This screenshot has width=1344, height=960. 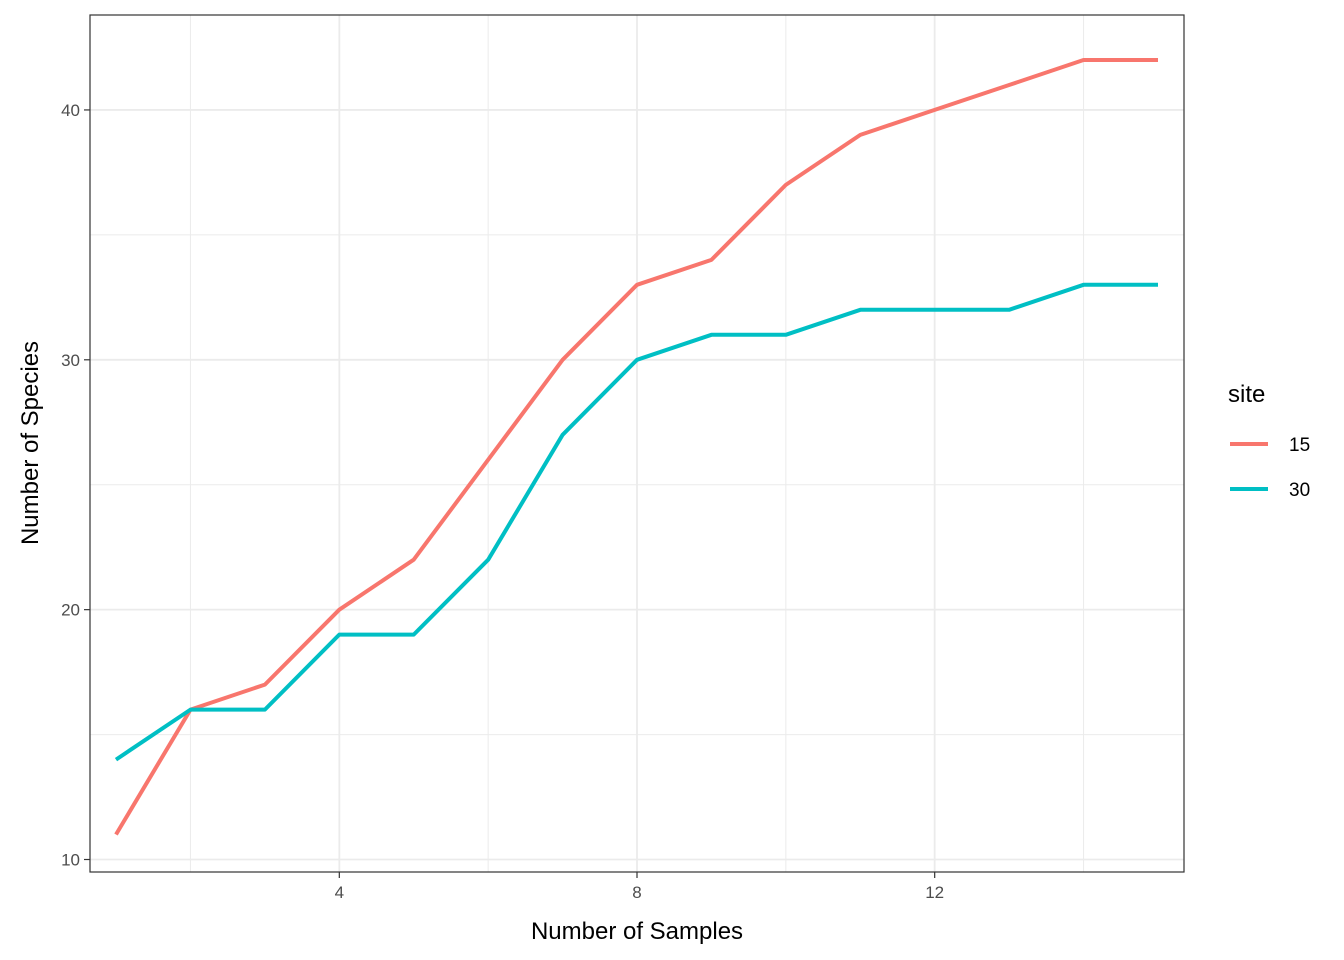 What do you see at coordinates (934, 892) in the screenshot?
I see `x-tick-label: 12` at bounding box center [934, 892].